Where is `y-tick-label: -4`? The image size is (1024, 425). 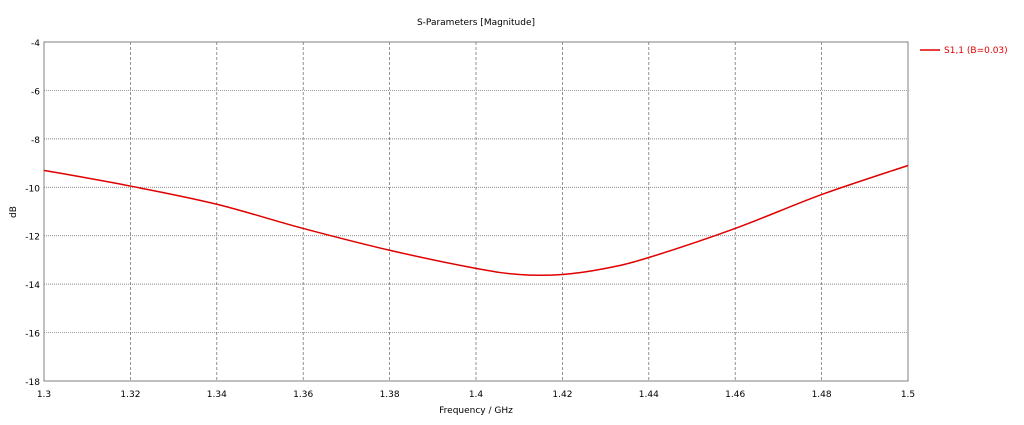
y-tick-label: -4 is located at coordinates (35, 44).